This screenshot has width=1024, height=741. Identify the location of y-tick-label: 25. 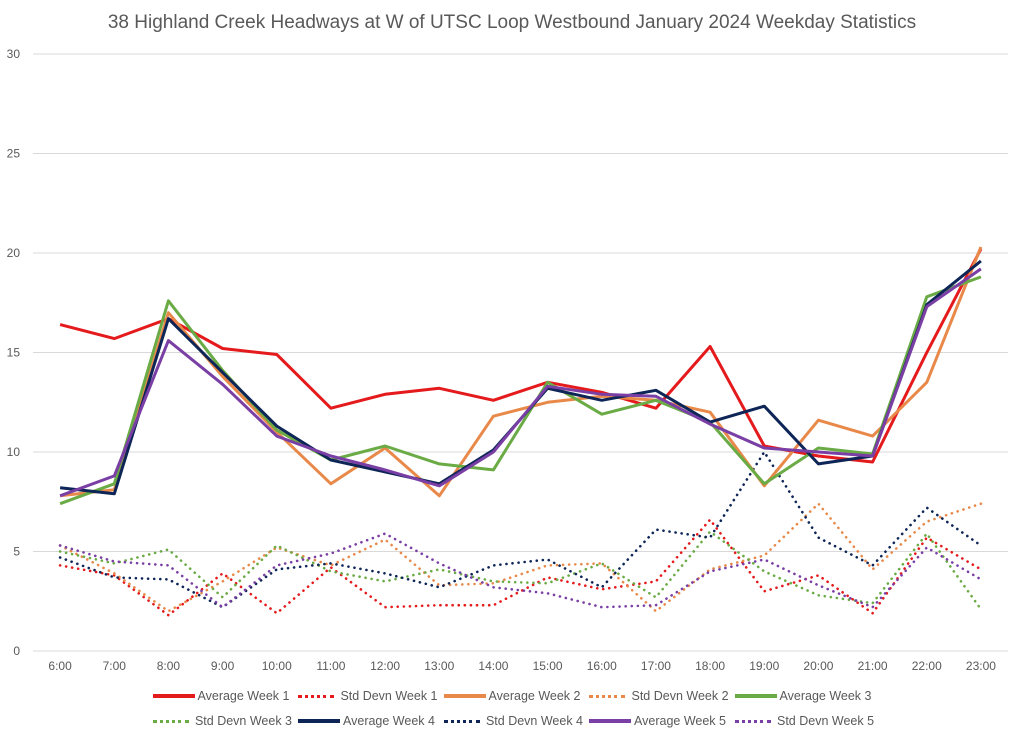
(14, 154).